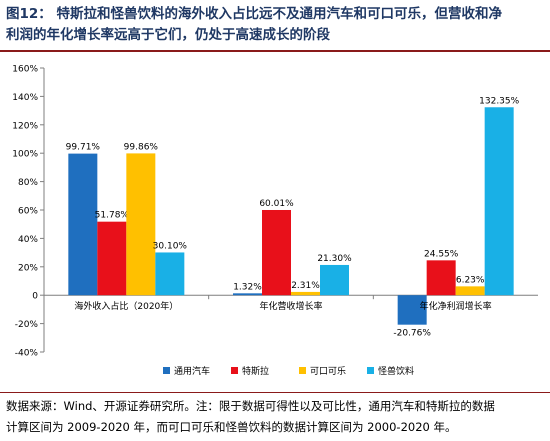 The image size is (550, 441). Describe the element at coordinates (112, 258) in the screenshot. I see `bar-特斯拉-0` at that location.